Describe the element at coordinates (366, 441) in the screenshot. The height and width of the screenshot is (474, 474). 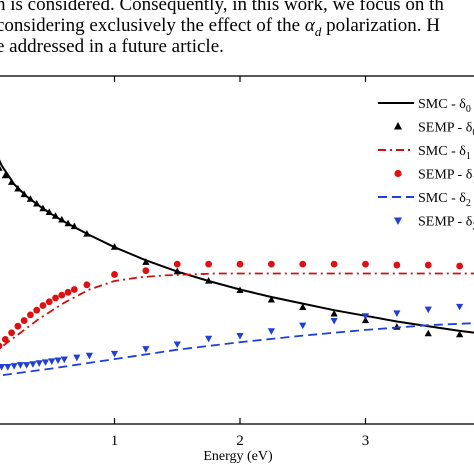
I see `x-tick-label: 3` at that location.